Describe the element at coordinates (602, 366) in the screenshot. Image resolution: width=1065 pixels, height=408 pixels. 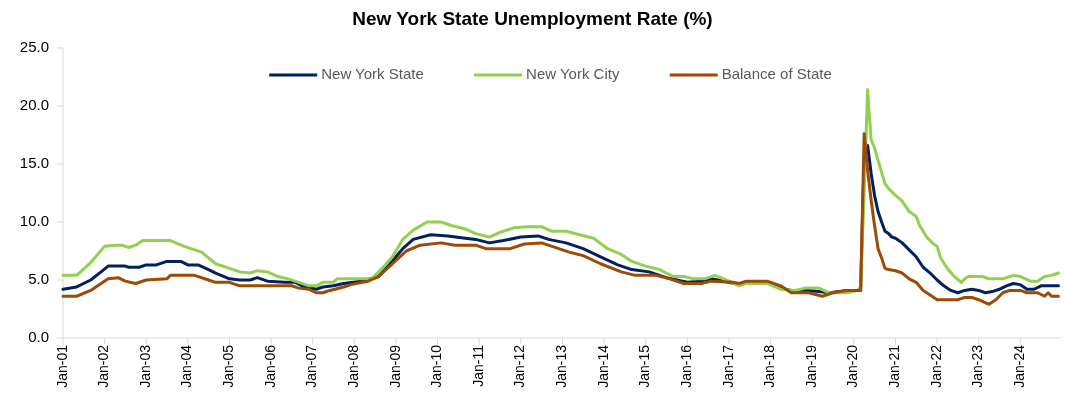
I see `x-tick-label: Jan-14` at that location.